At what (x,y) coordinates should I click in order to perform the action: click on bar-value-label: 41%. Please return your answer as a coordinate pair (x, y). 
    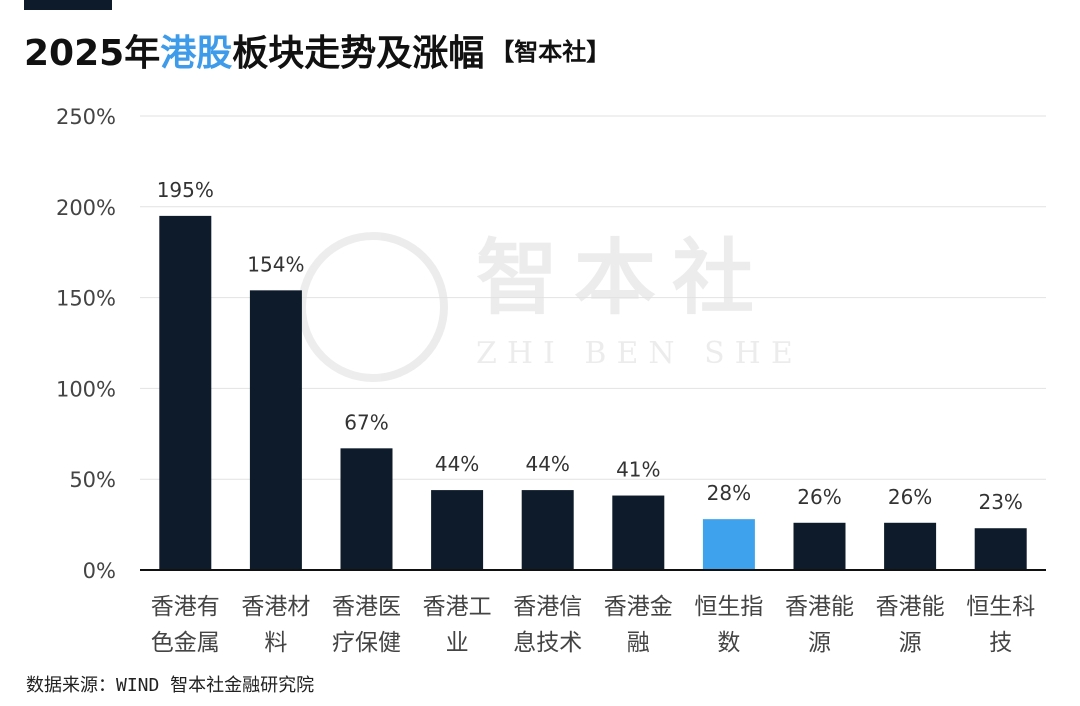
    Looking at the image, I should click on (638, 470).